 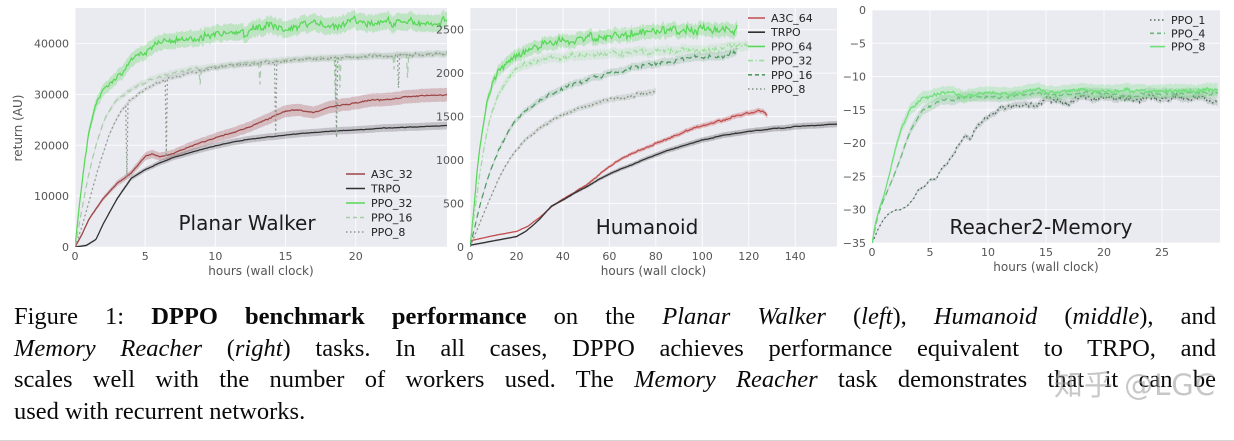 What do you see at coordinates (854, 143) in the screenshot?
I see `y-tick-label: −20` at bounding box center [854, 143].